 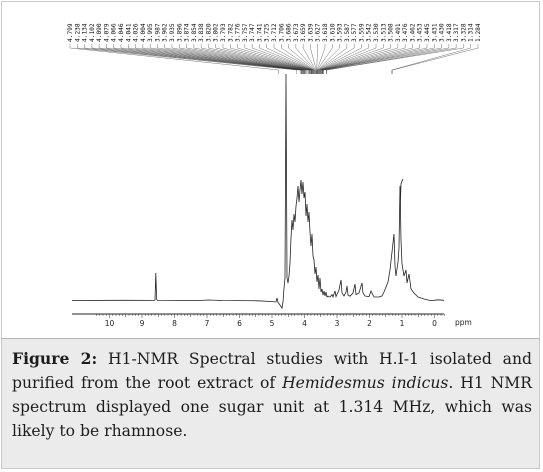 I want to click on peak-label: 4.041, so click(x=128, y=32).